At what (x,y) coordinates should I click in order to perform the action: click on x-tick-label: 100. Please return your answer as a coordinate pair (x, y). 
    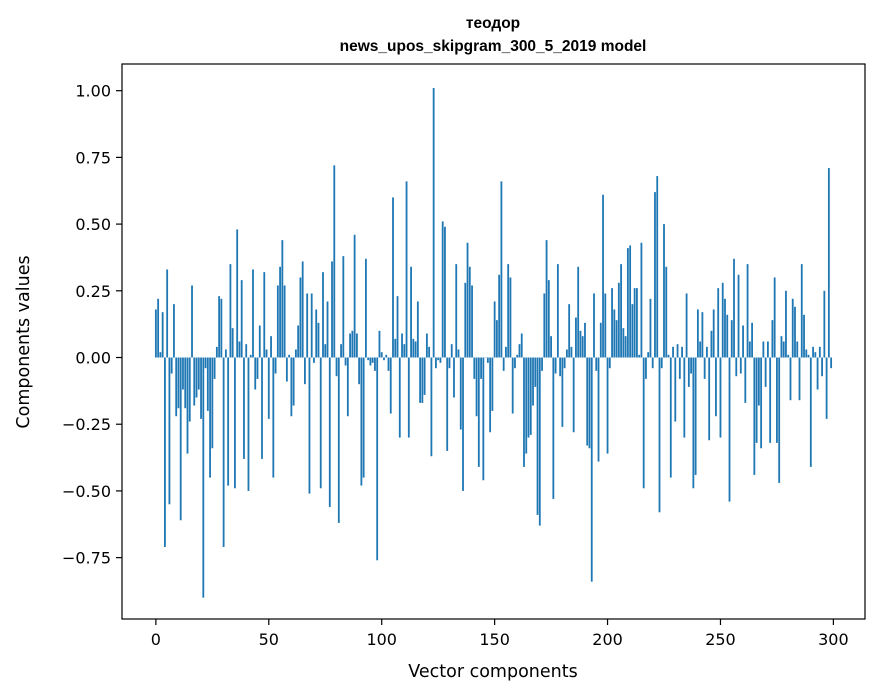
    Looking at the image, I should click on (381, 639).